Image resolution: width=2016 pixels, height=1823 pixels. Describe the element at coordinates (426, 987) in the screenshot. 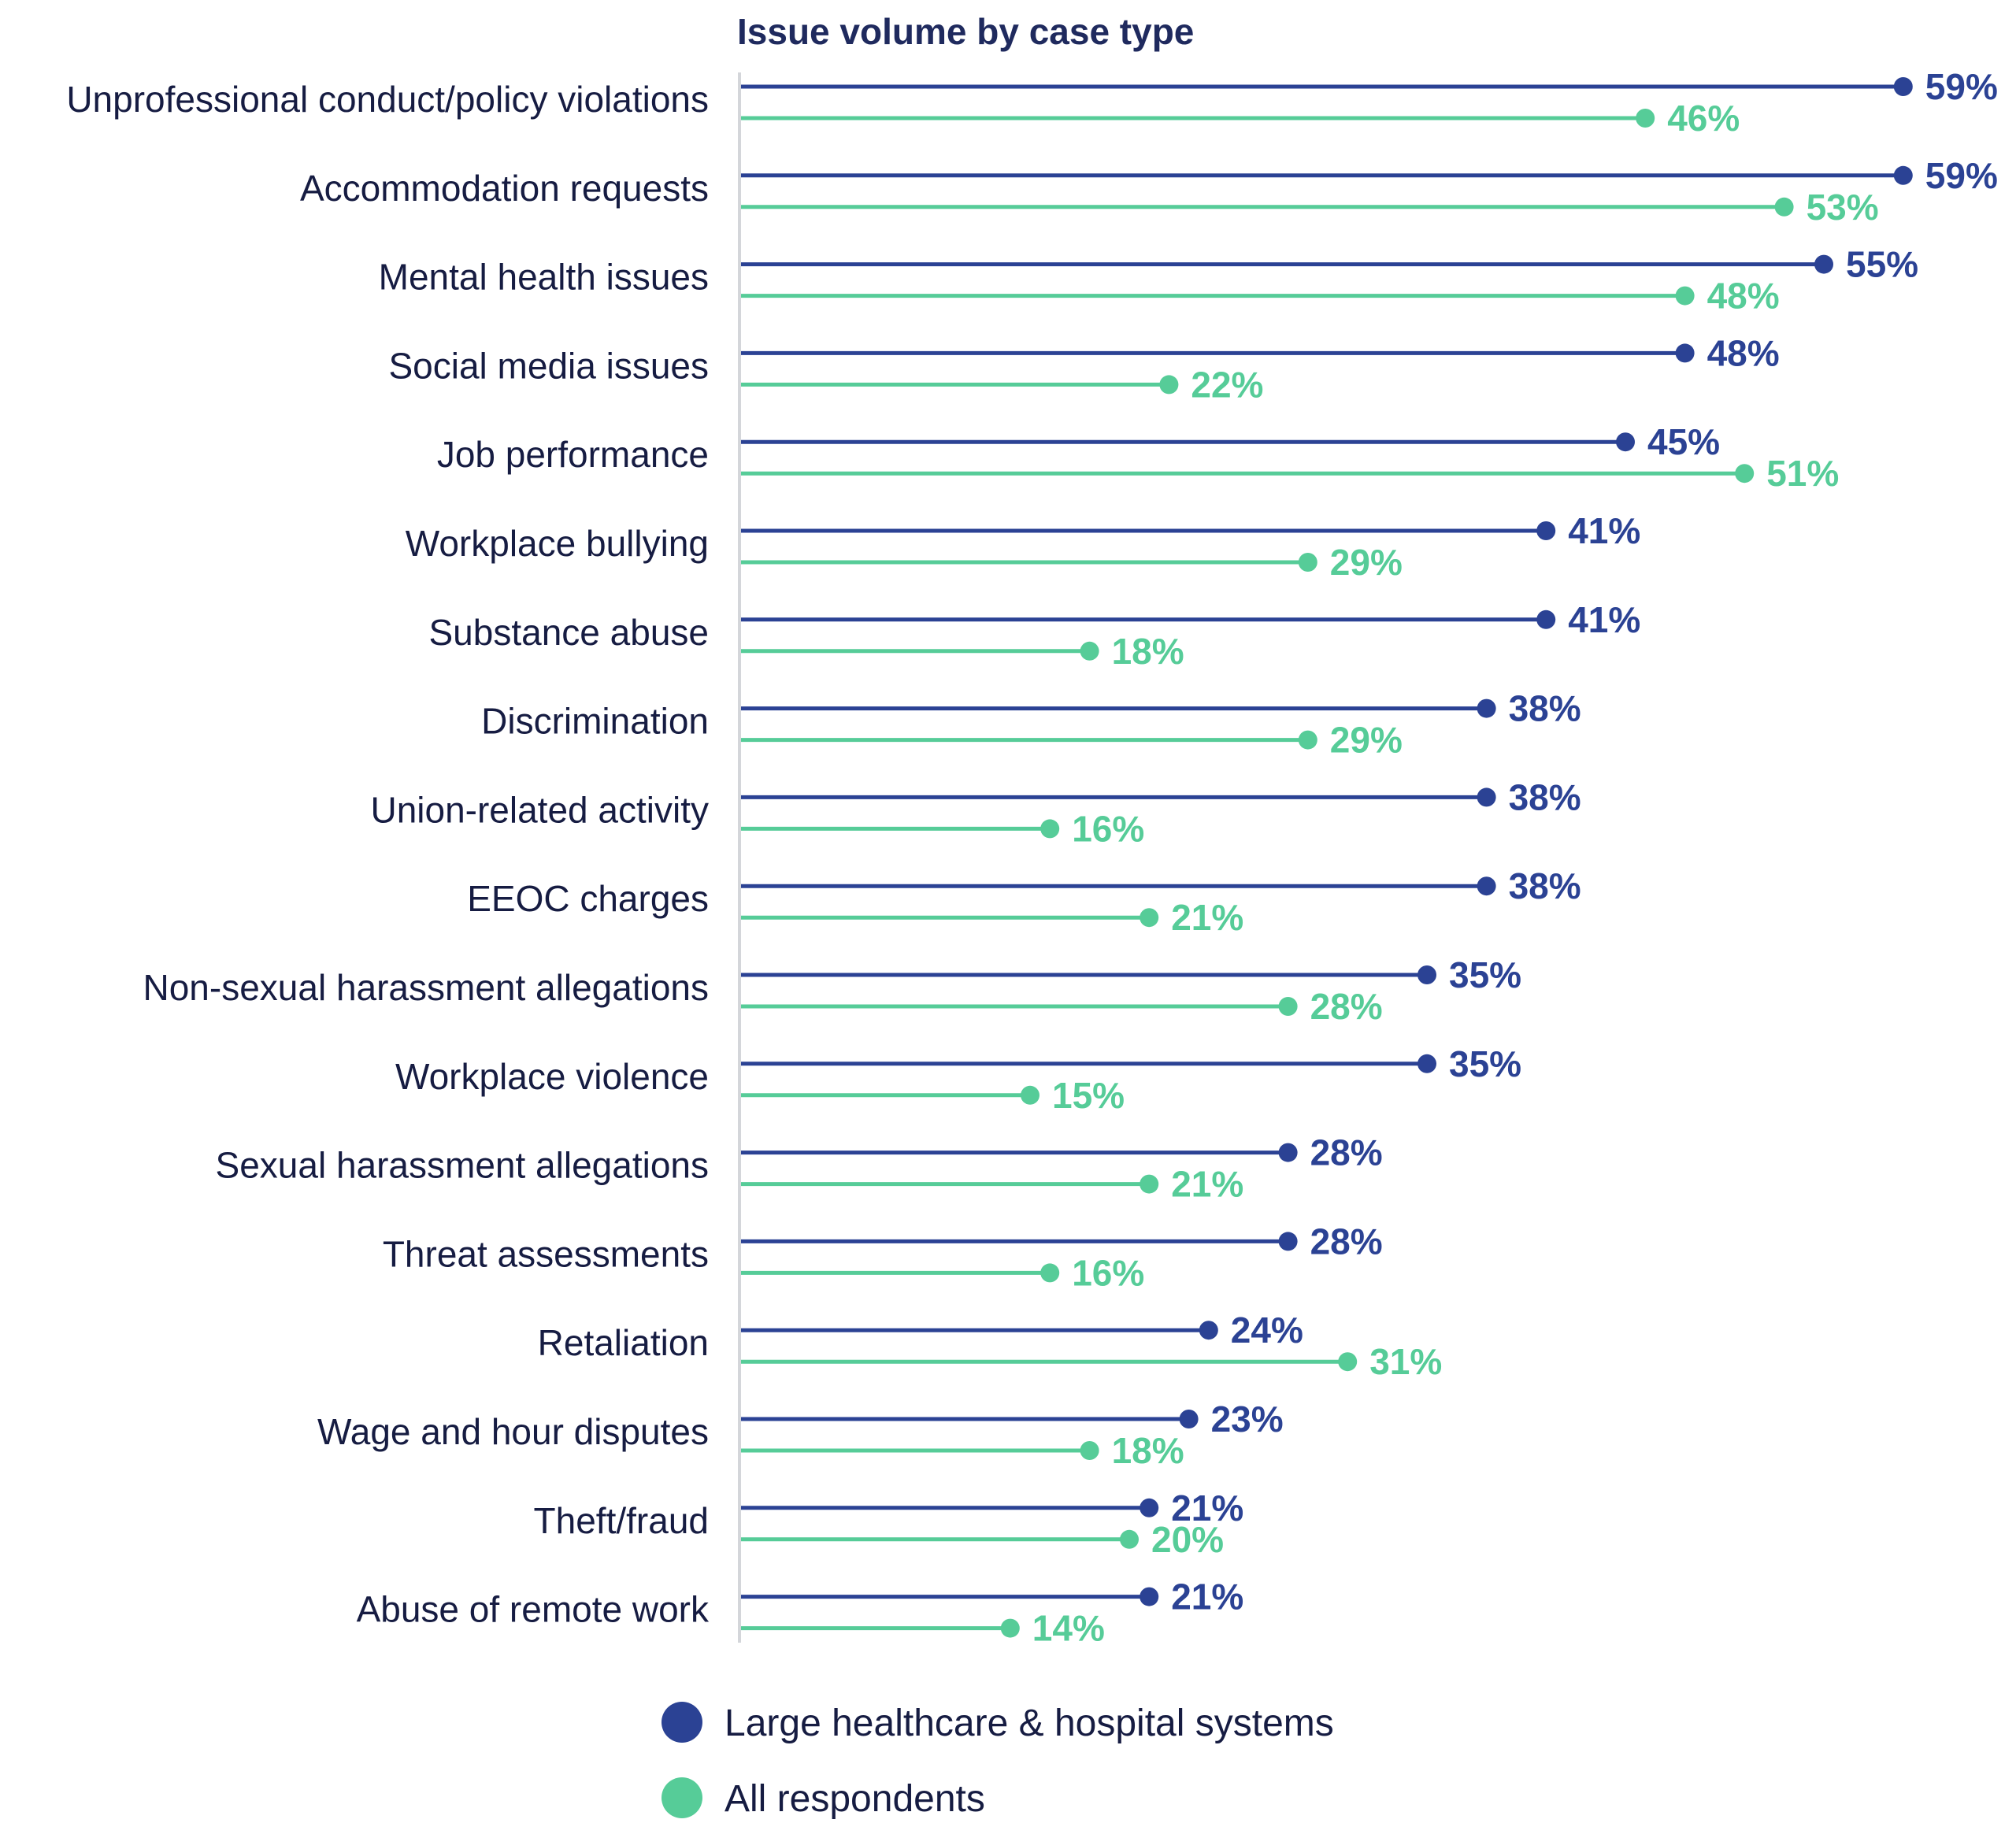

I see `category-label: Non-sexual harassment allegations` at that location.